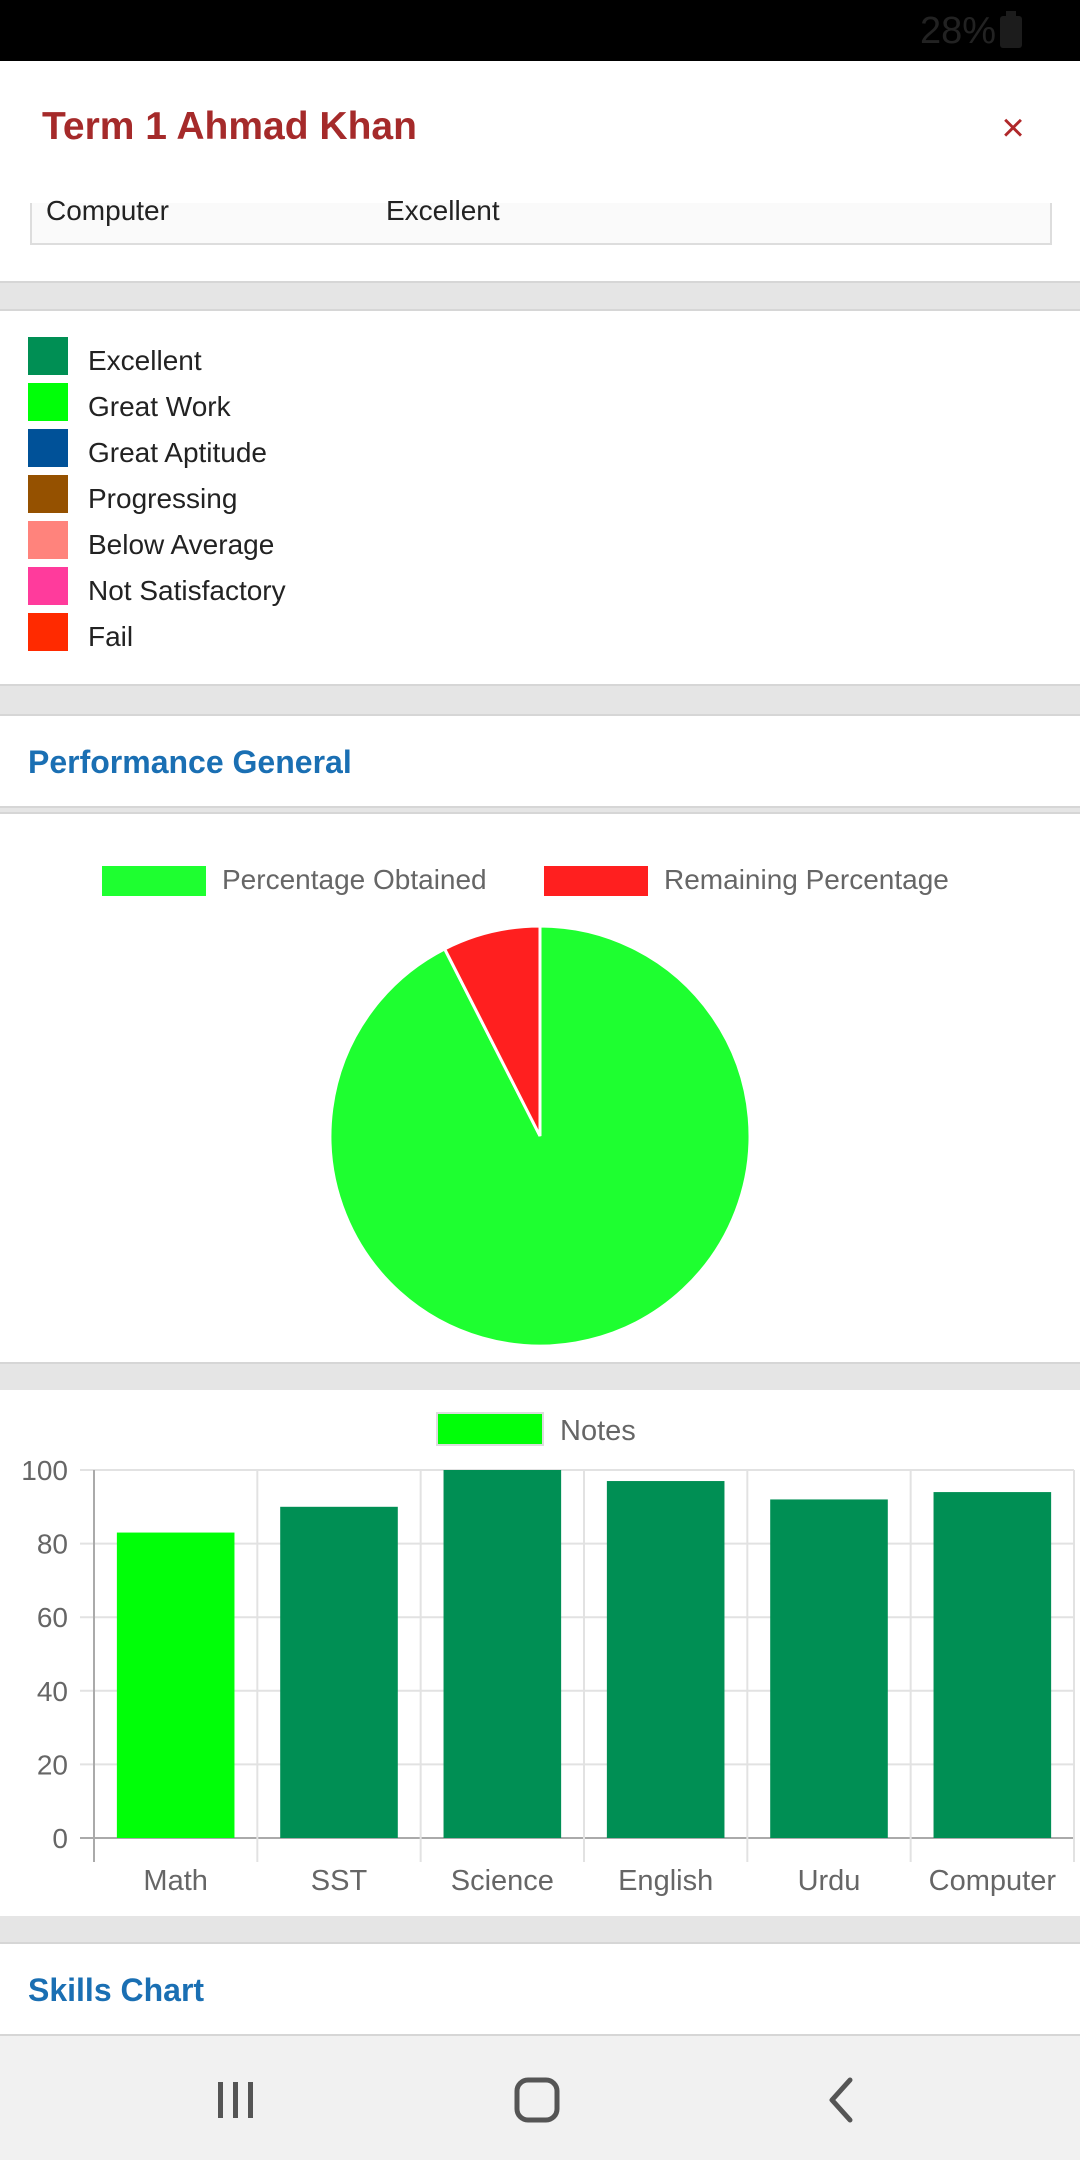  I want to click on home-button, so click(538, 2099).